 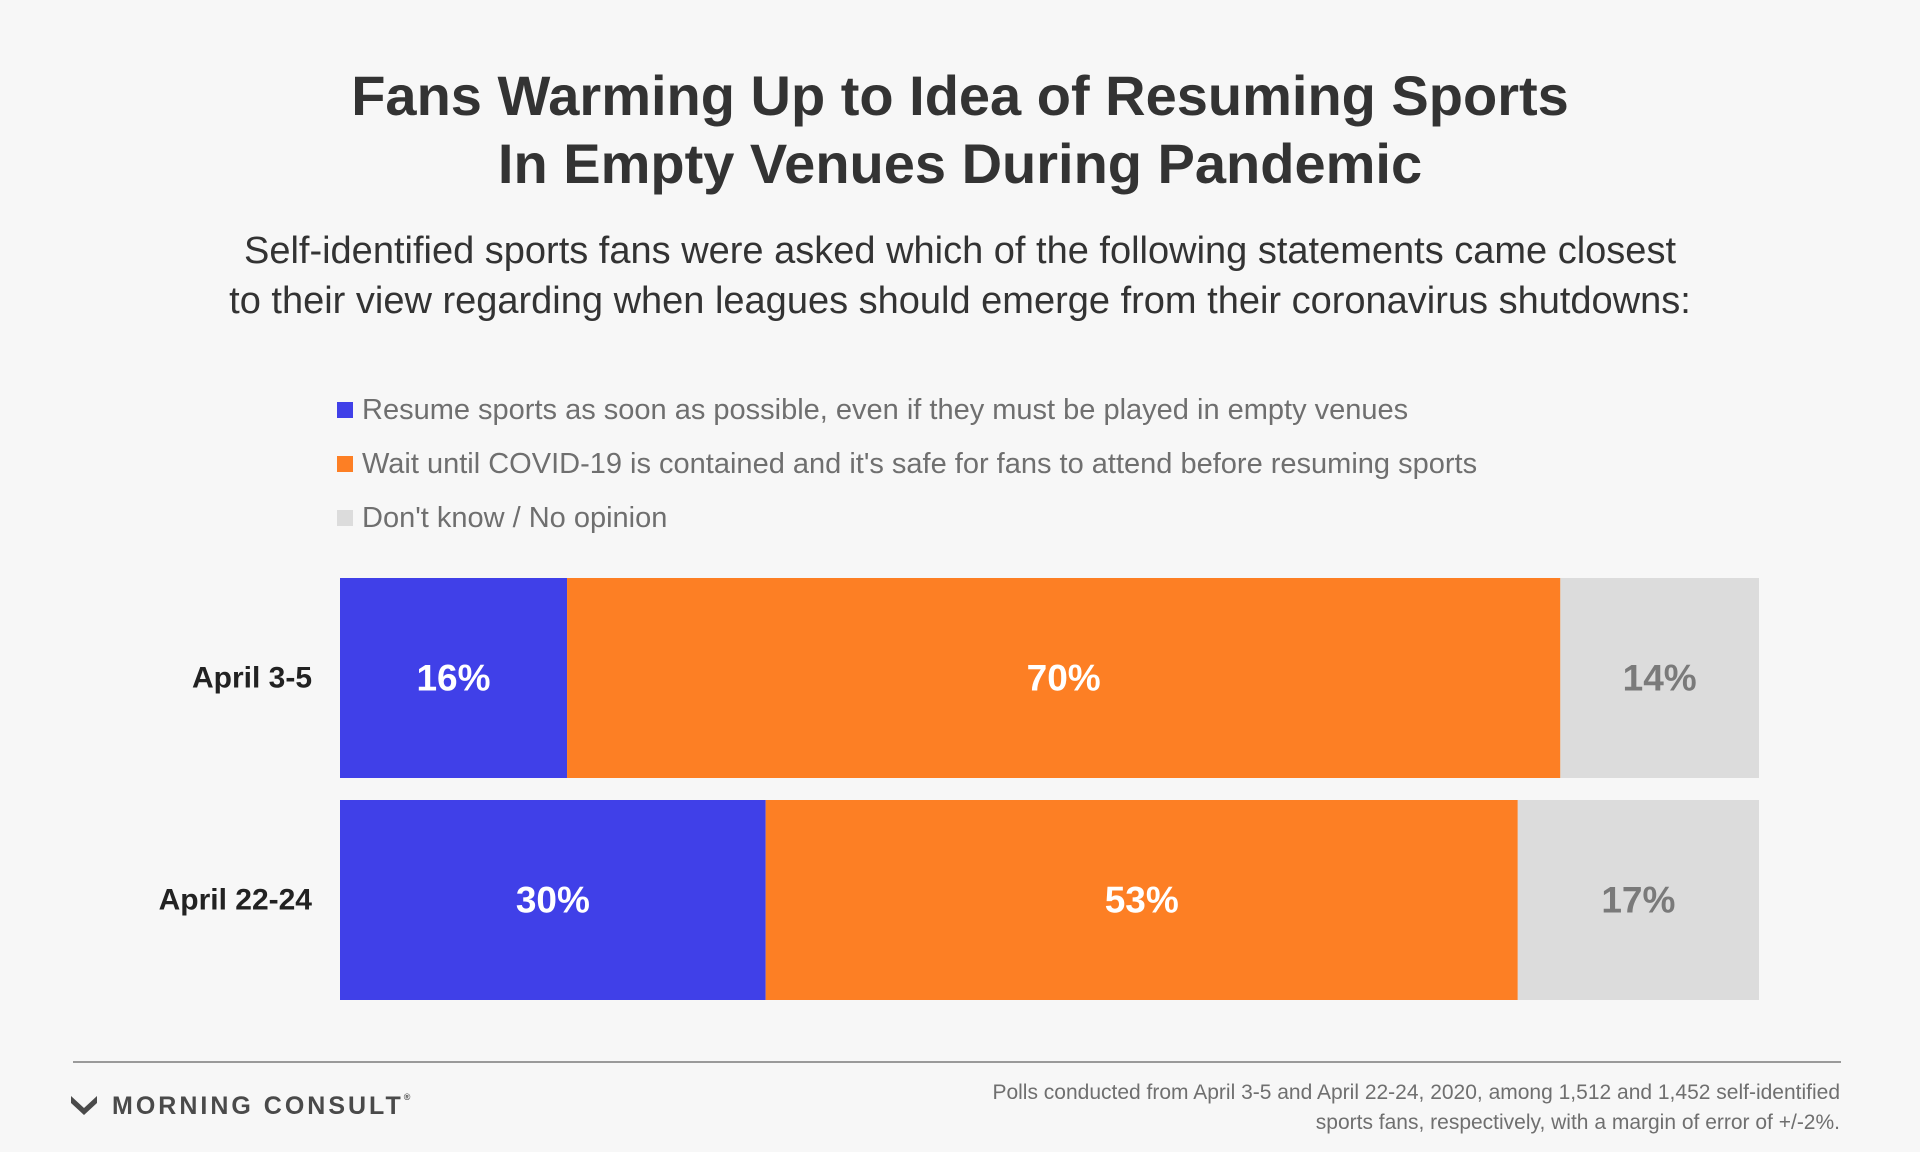 What do you see at coordinates (345, 410) in the screenshot?
I see `legend-swatch-resume` at bounding box center [345, 410].